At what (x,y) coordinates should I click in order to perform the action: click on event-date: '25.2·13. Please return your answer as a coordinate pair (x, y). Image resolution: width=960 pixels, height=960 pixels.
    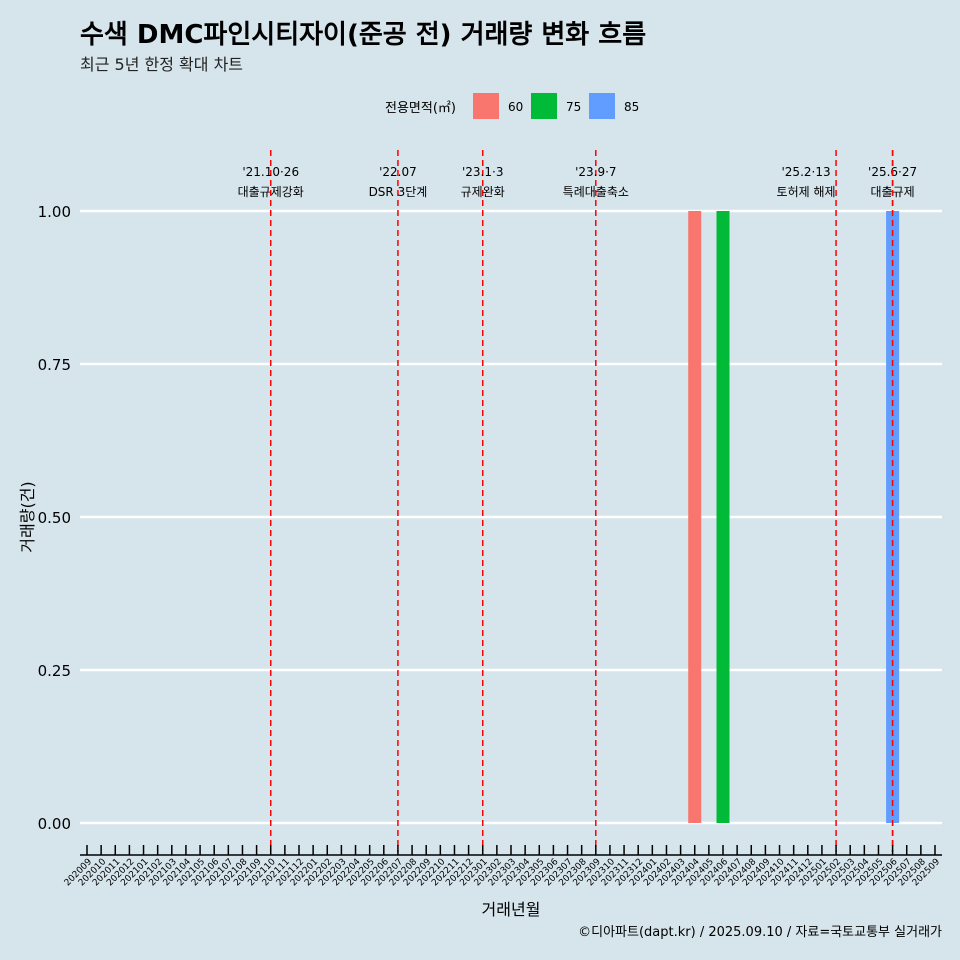
    Looking at the image, I should click on (806, 172).